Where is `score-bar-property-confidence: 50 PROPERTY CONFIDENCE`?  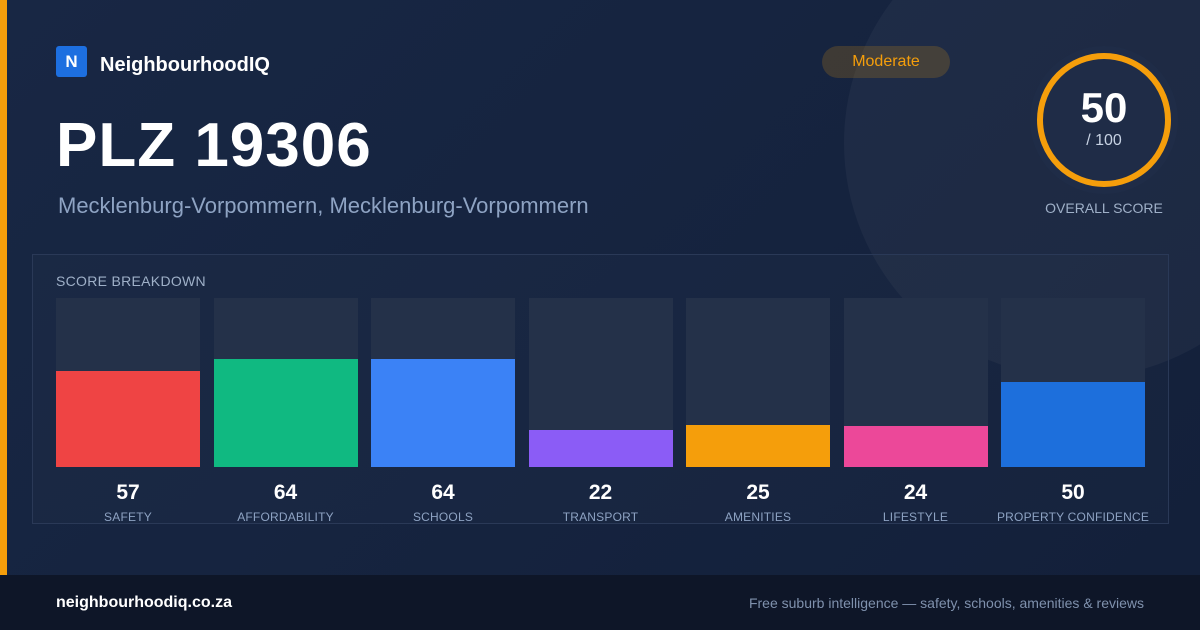 score-bar-property-confidence: 50 PROPERTY CONFIDENCE is located at coordinates (1073, 411).